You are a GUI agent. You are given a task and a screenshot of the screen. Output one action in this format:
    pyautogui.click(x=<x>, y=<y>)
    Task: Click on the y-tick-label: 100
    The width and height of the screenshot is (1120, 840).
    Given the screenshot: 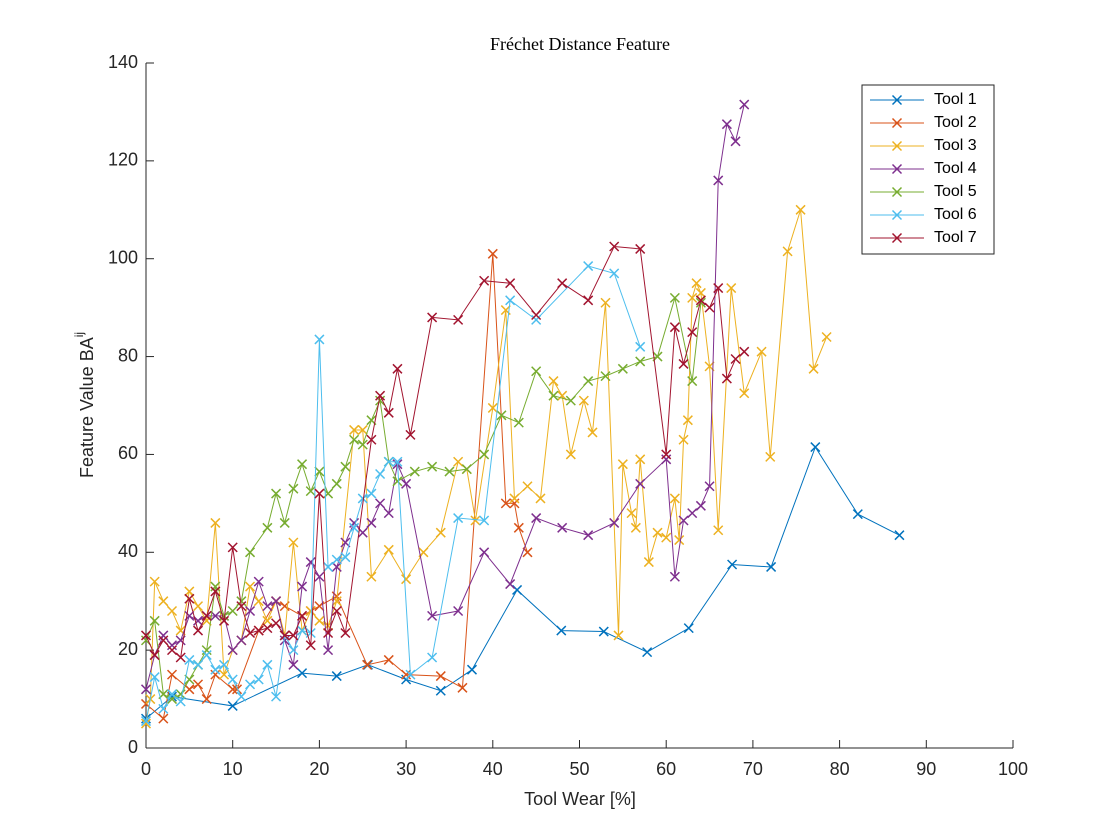 What is the action you would take?
    pyautogui.click(x=123, y=257)
    